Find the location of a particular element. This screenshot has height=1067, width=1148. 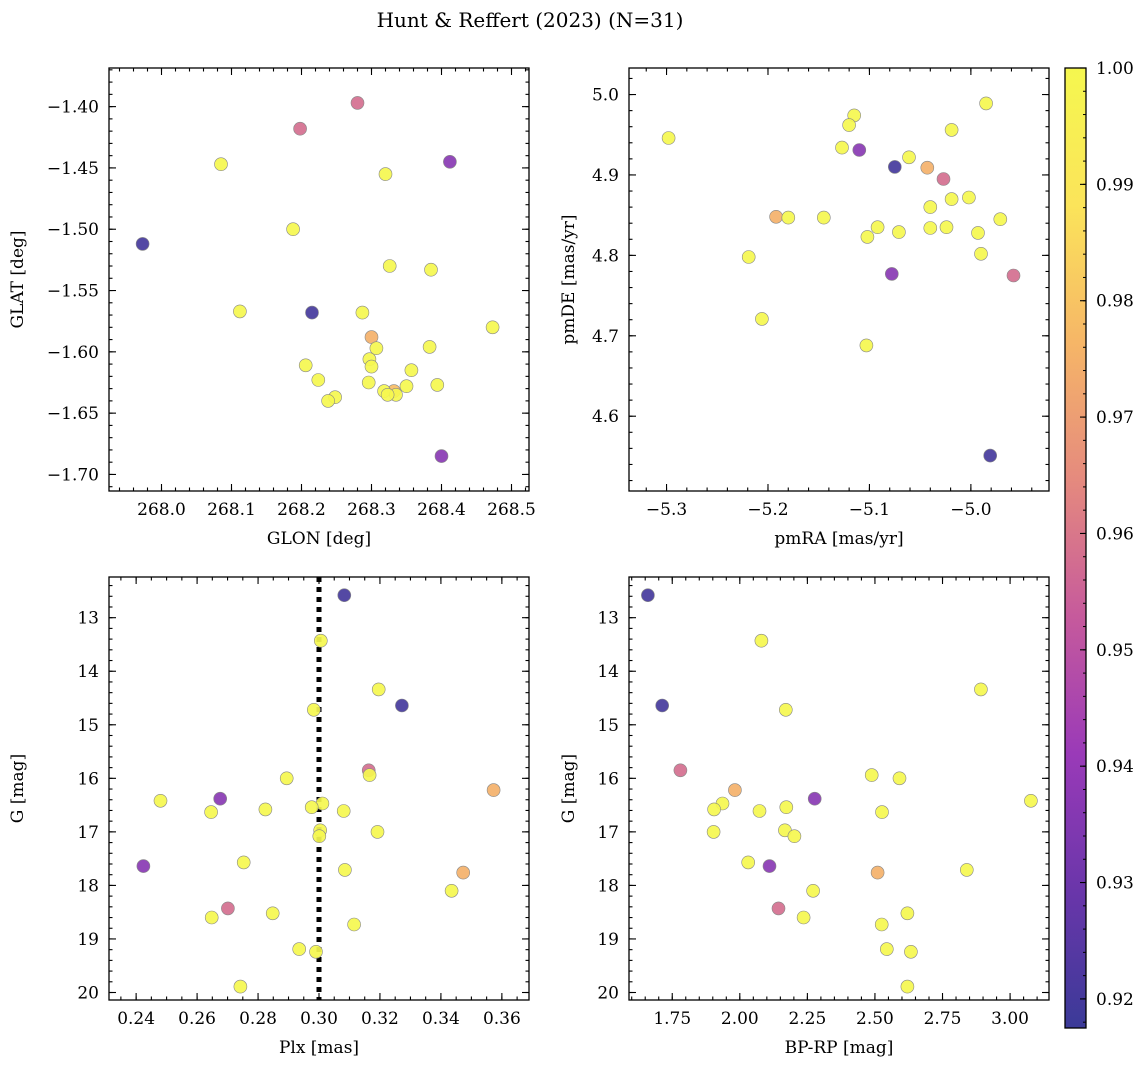

y-tick-label: 4.7 is located at coordinates (605, 337).